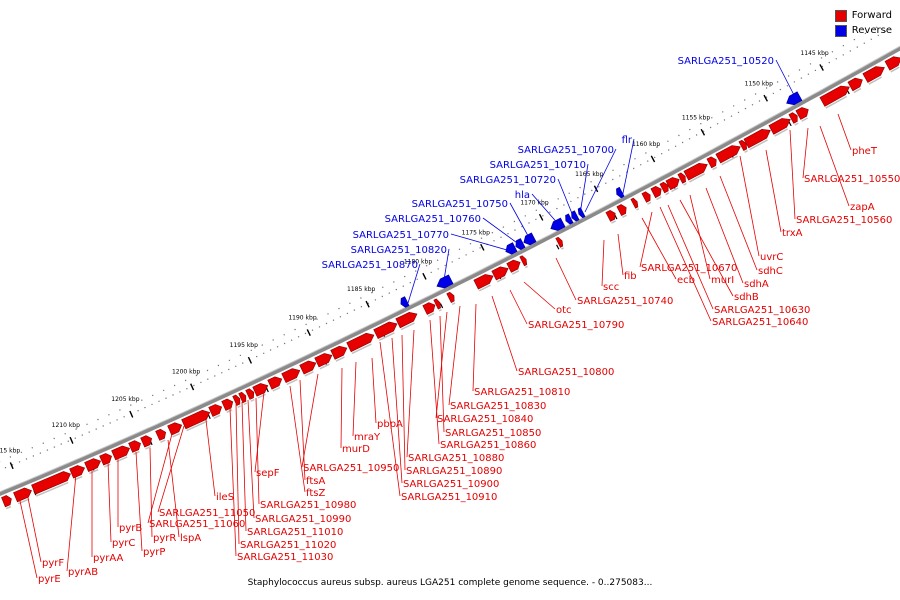 The height and width of the screenshot is (600, 900). What do you see at coordinates (566, 150) in the screenshot?
I see `gene-label-text: SARLGA251_10700` at bounding box center [566, 150].